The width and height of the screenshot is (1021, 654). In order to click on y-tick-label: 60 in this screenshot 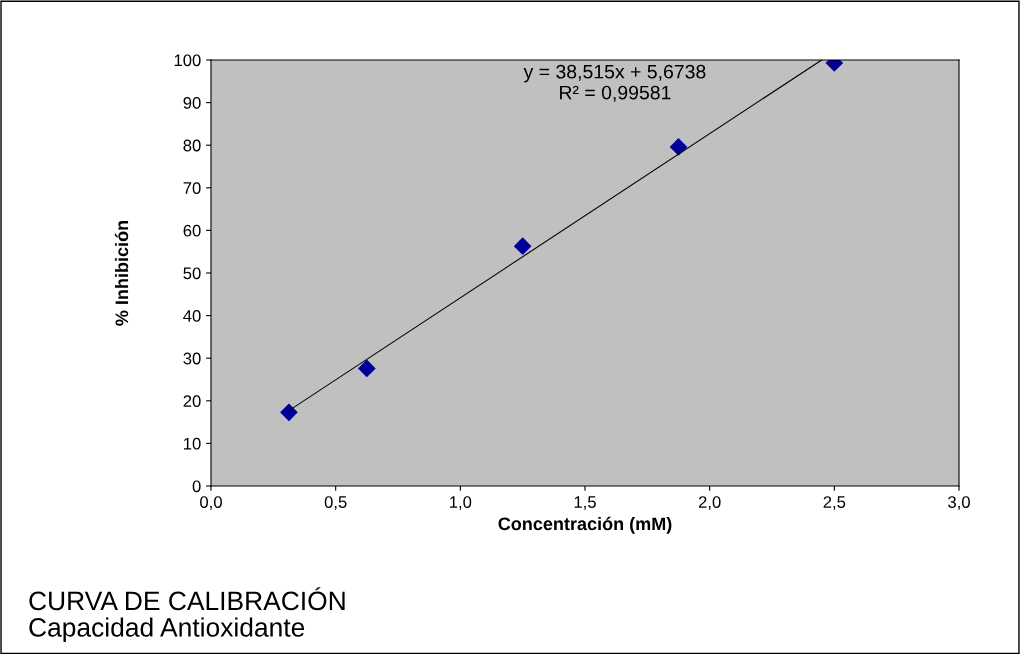, I will do `click(192, 230)`.